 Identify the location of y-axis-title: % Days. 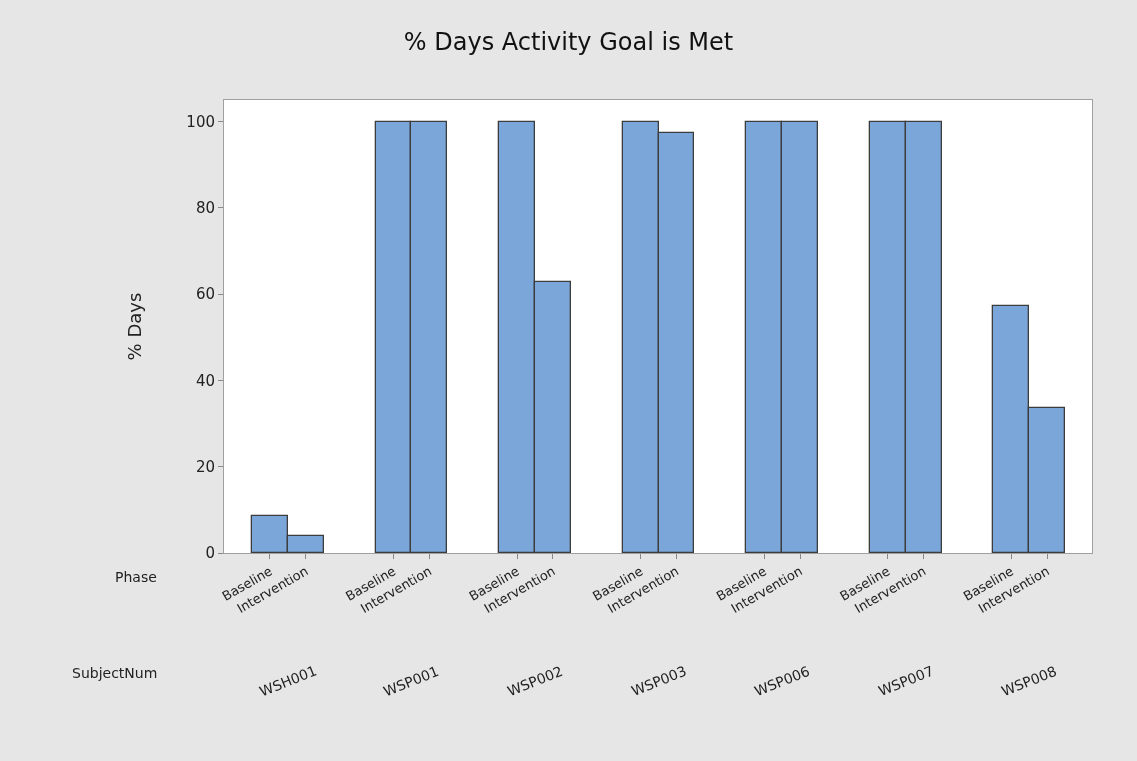
(134, 326).